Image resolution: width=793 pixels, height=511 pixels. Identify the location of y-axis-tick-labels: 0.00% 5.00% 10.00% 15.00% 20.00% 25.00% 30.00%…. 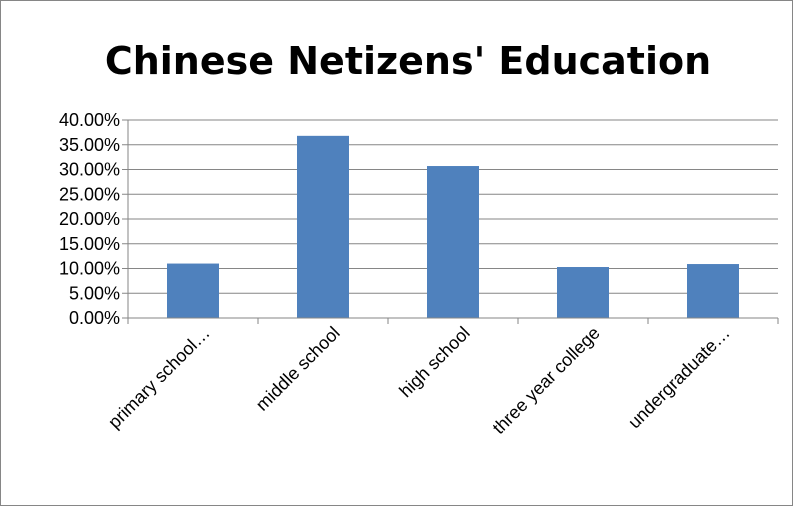
(89, 219).